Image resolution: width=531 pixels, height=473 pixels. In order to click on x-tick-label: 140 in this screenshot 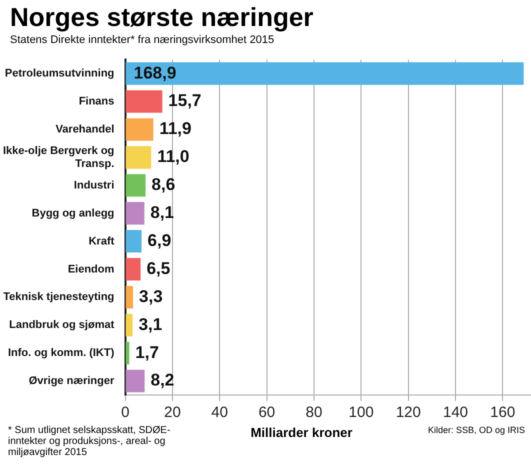, I will do `click(455, 413)`.